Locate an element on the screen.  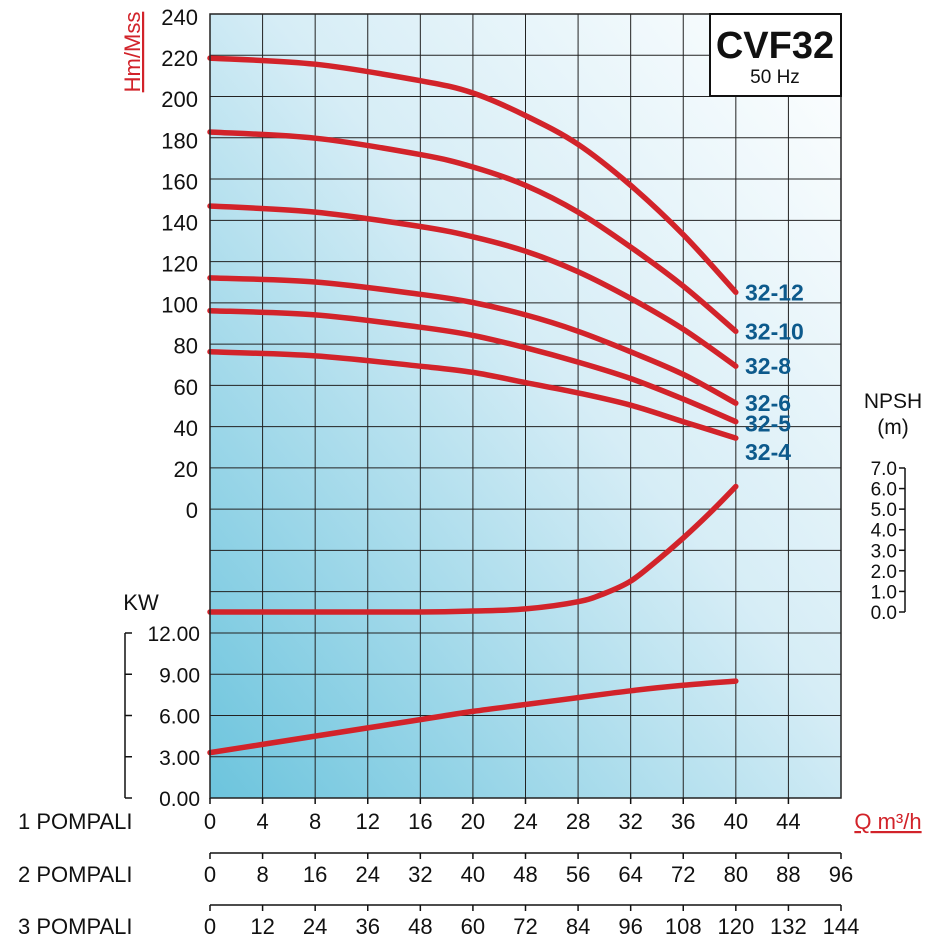
flow-tick-label: 60 is located at coordinates (473, 926).